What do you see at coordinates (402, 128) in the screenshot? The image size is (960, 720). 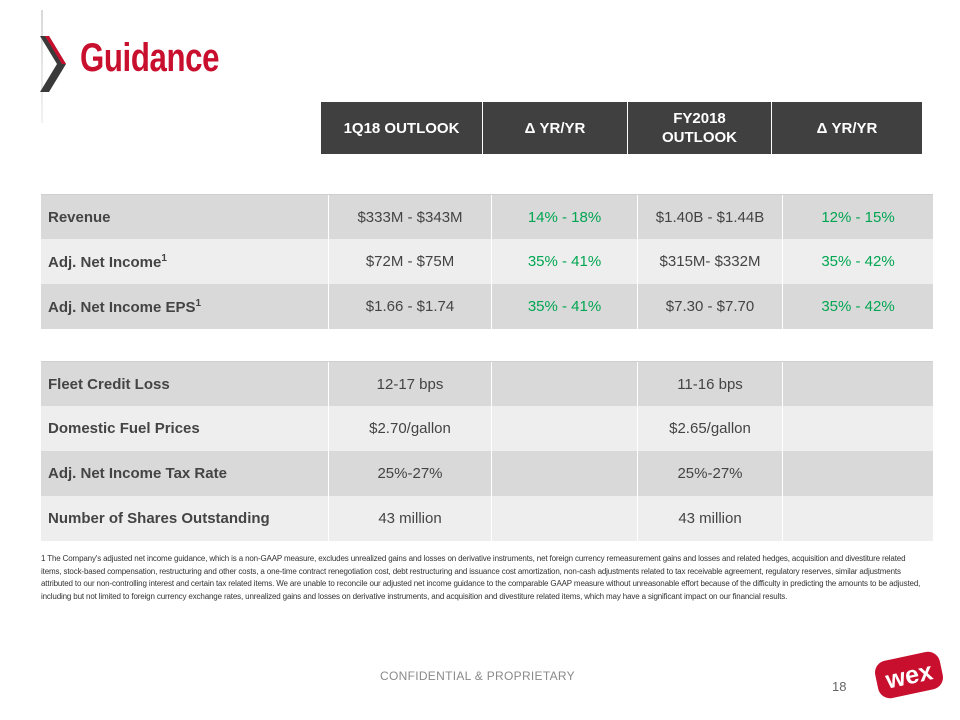 I see `header-1q18-outlook: 1Q18 OUTLOOK` at bounding box center [402, 128].